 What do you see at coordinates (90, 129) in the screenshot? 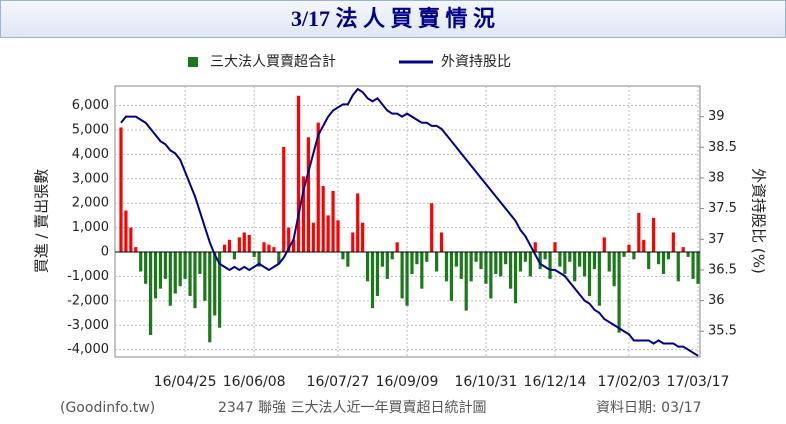
I see `y-tick-label: 5,000` at bounding box center [90, 129].